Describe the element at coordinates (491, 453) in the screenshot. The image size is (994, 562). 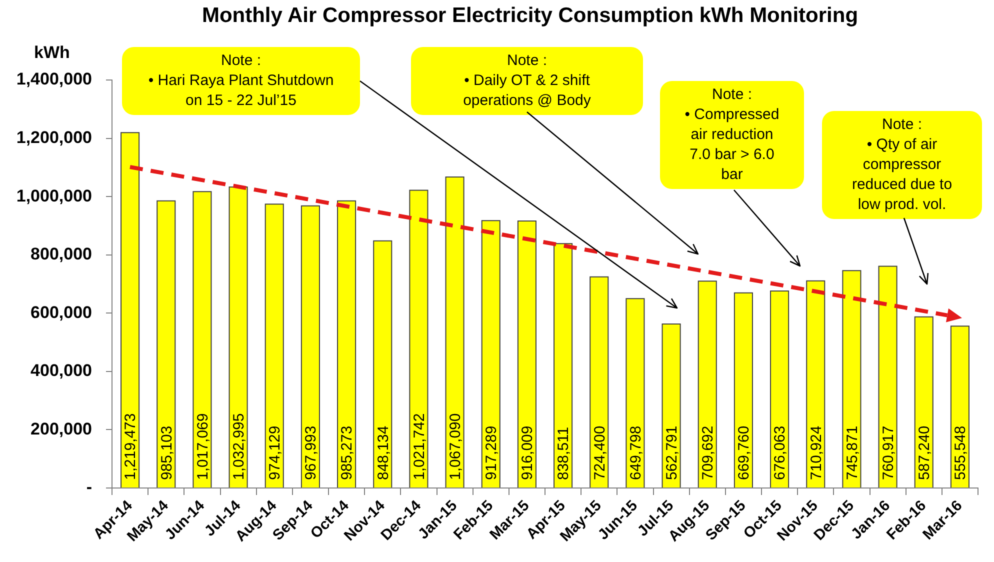
I see `data-label: 917,289` at that location.